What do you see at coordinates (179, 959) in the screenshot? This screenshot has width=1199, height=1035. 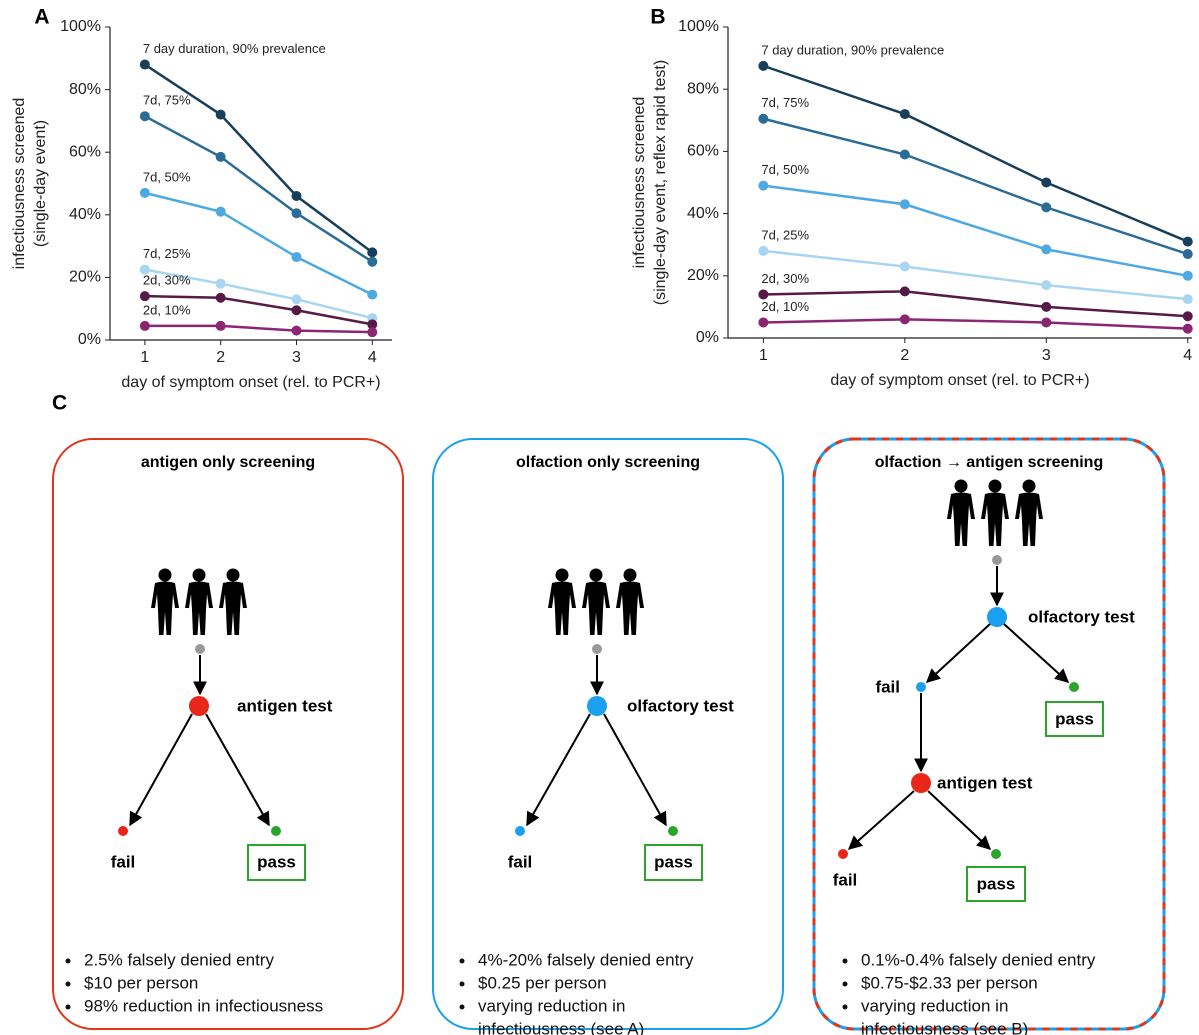 I see `bullet-text: 2.5% falsely denied entry` at bounding box center [179, 959].